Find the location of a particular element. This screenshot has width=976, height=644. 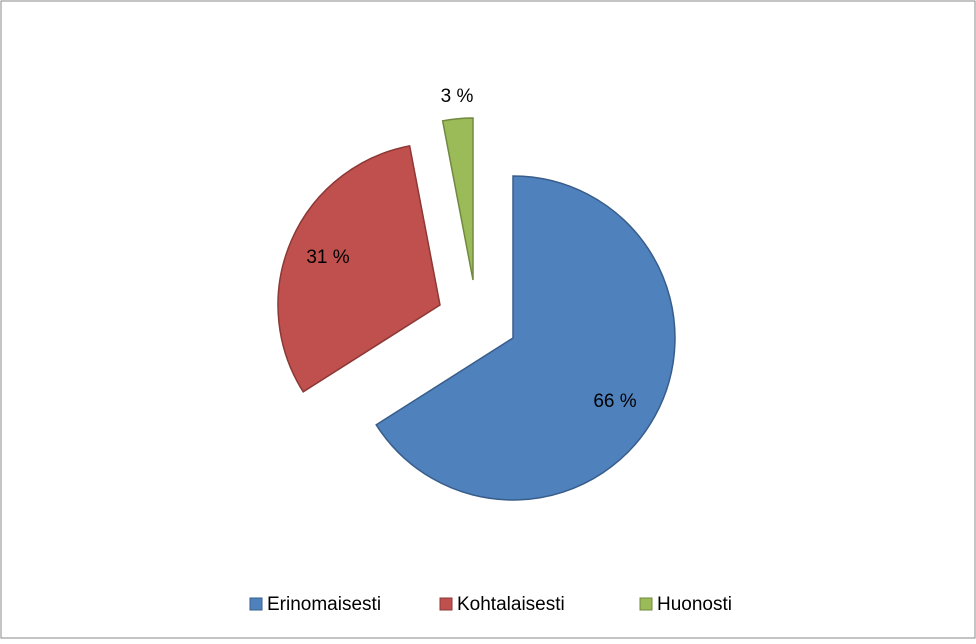

data-label: 66 % is located at coordinates (614, 401).